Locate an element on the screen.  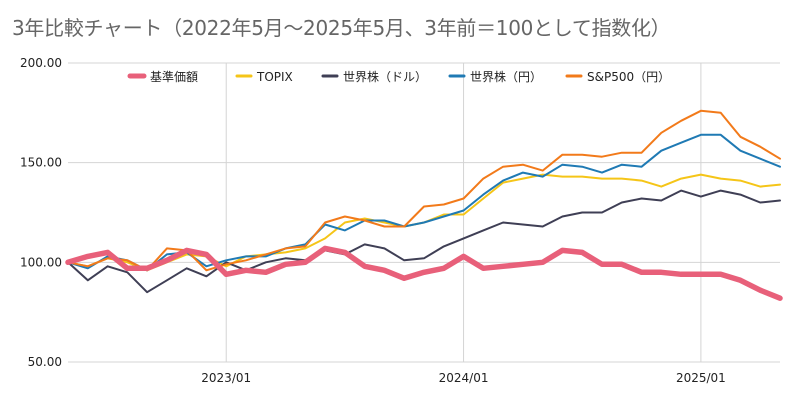
legend-label-1: TOPIX is located at coordinates (274, 77).